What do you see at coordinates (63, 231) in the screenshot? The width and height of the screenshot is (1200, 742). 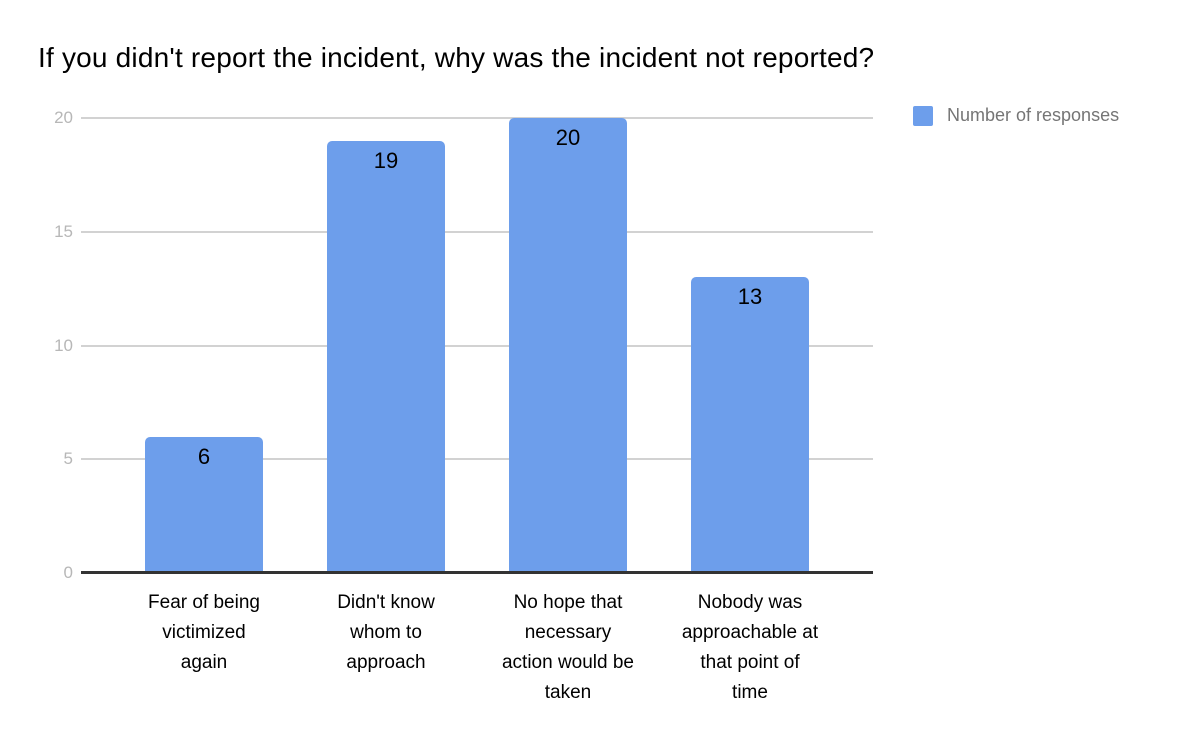 I see `y-tick-label-15: 15` at bounding box center [63, 231].